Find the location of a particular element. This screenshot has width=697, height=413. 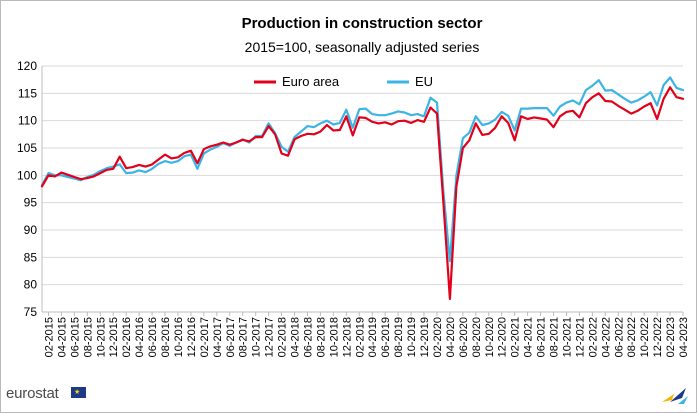

y-tick-label: 90 is located at coordinates (31, 230).